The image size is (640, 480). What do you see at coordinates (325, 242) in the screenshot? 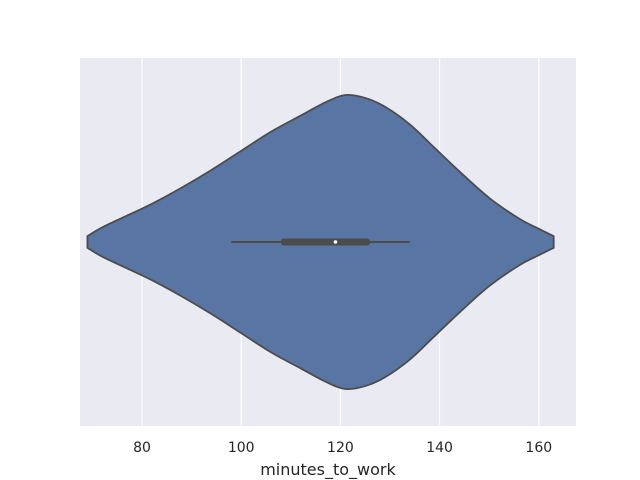
I see `box-iqr` at bounding box center [325, 242].